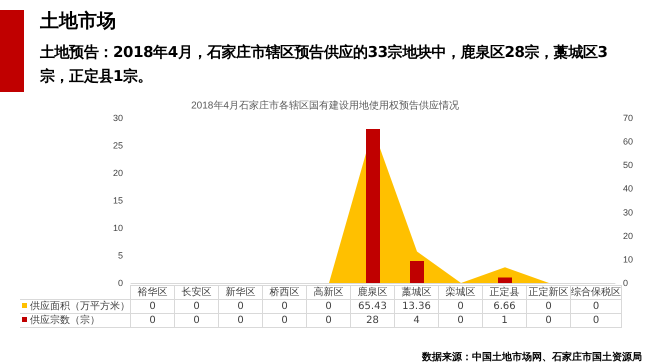 The width and height of the screenshot is (650, 364). What do you see at coordinates (504, 293) in the screenshot?
I see `x-tick-label: 正定县` at bounding box center [504, 293].